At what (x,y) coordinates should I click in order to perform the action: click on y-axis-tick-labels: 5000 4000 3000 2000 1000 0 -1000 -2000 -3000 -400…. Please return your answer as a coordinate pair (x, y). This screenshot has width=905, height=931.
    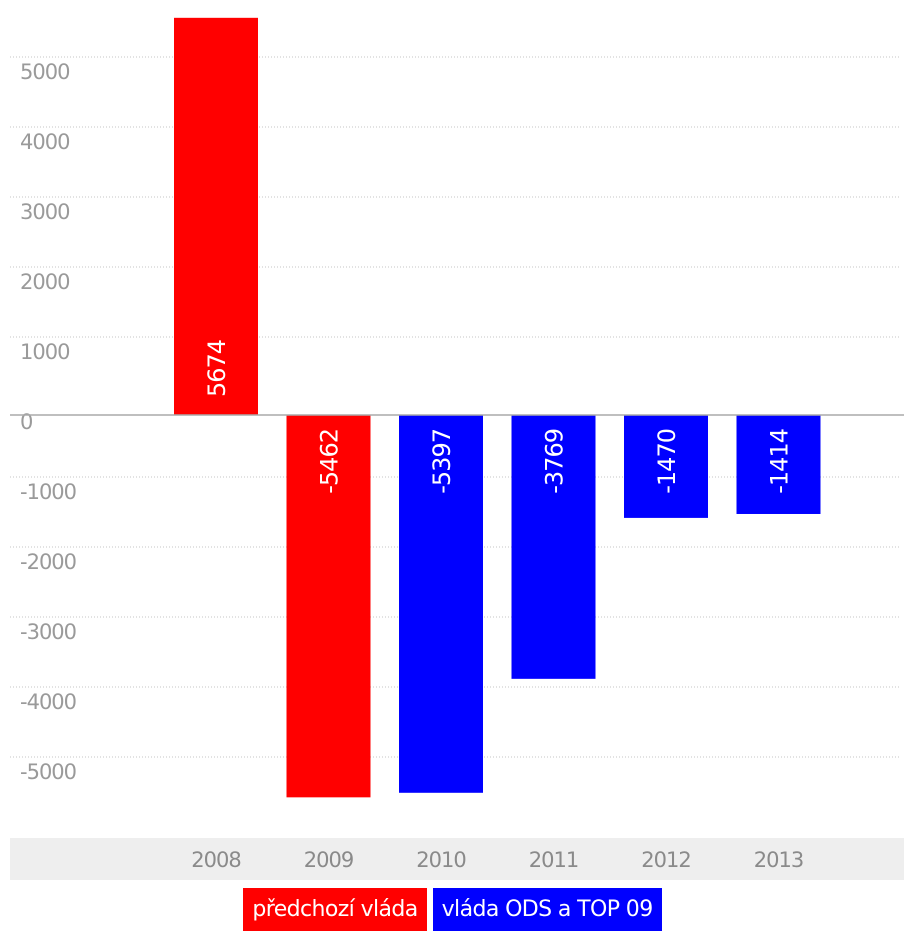
    Looking at the image, I should click on (48, 422).